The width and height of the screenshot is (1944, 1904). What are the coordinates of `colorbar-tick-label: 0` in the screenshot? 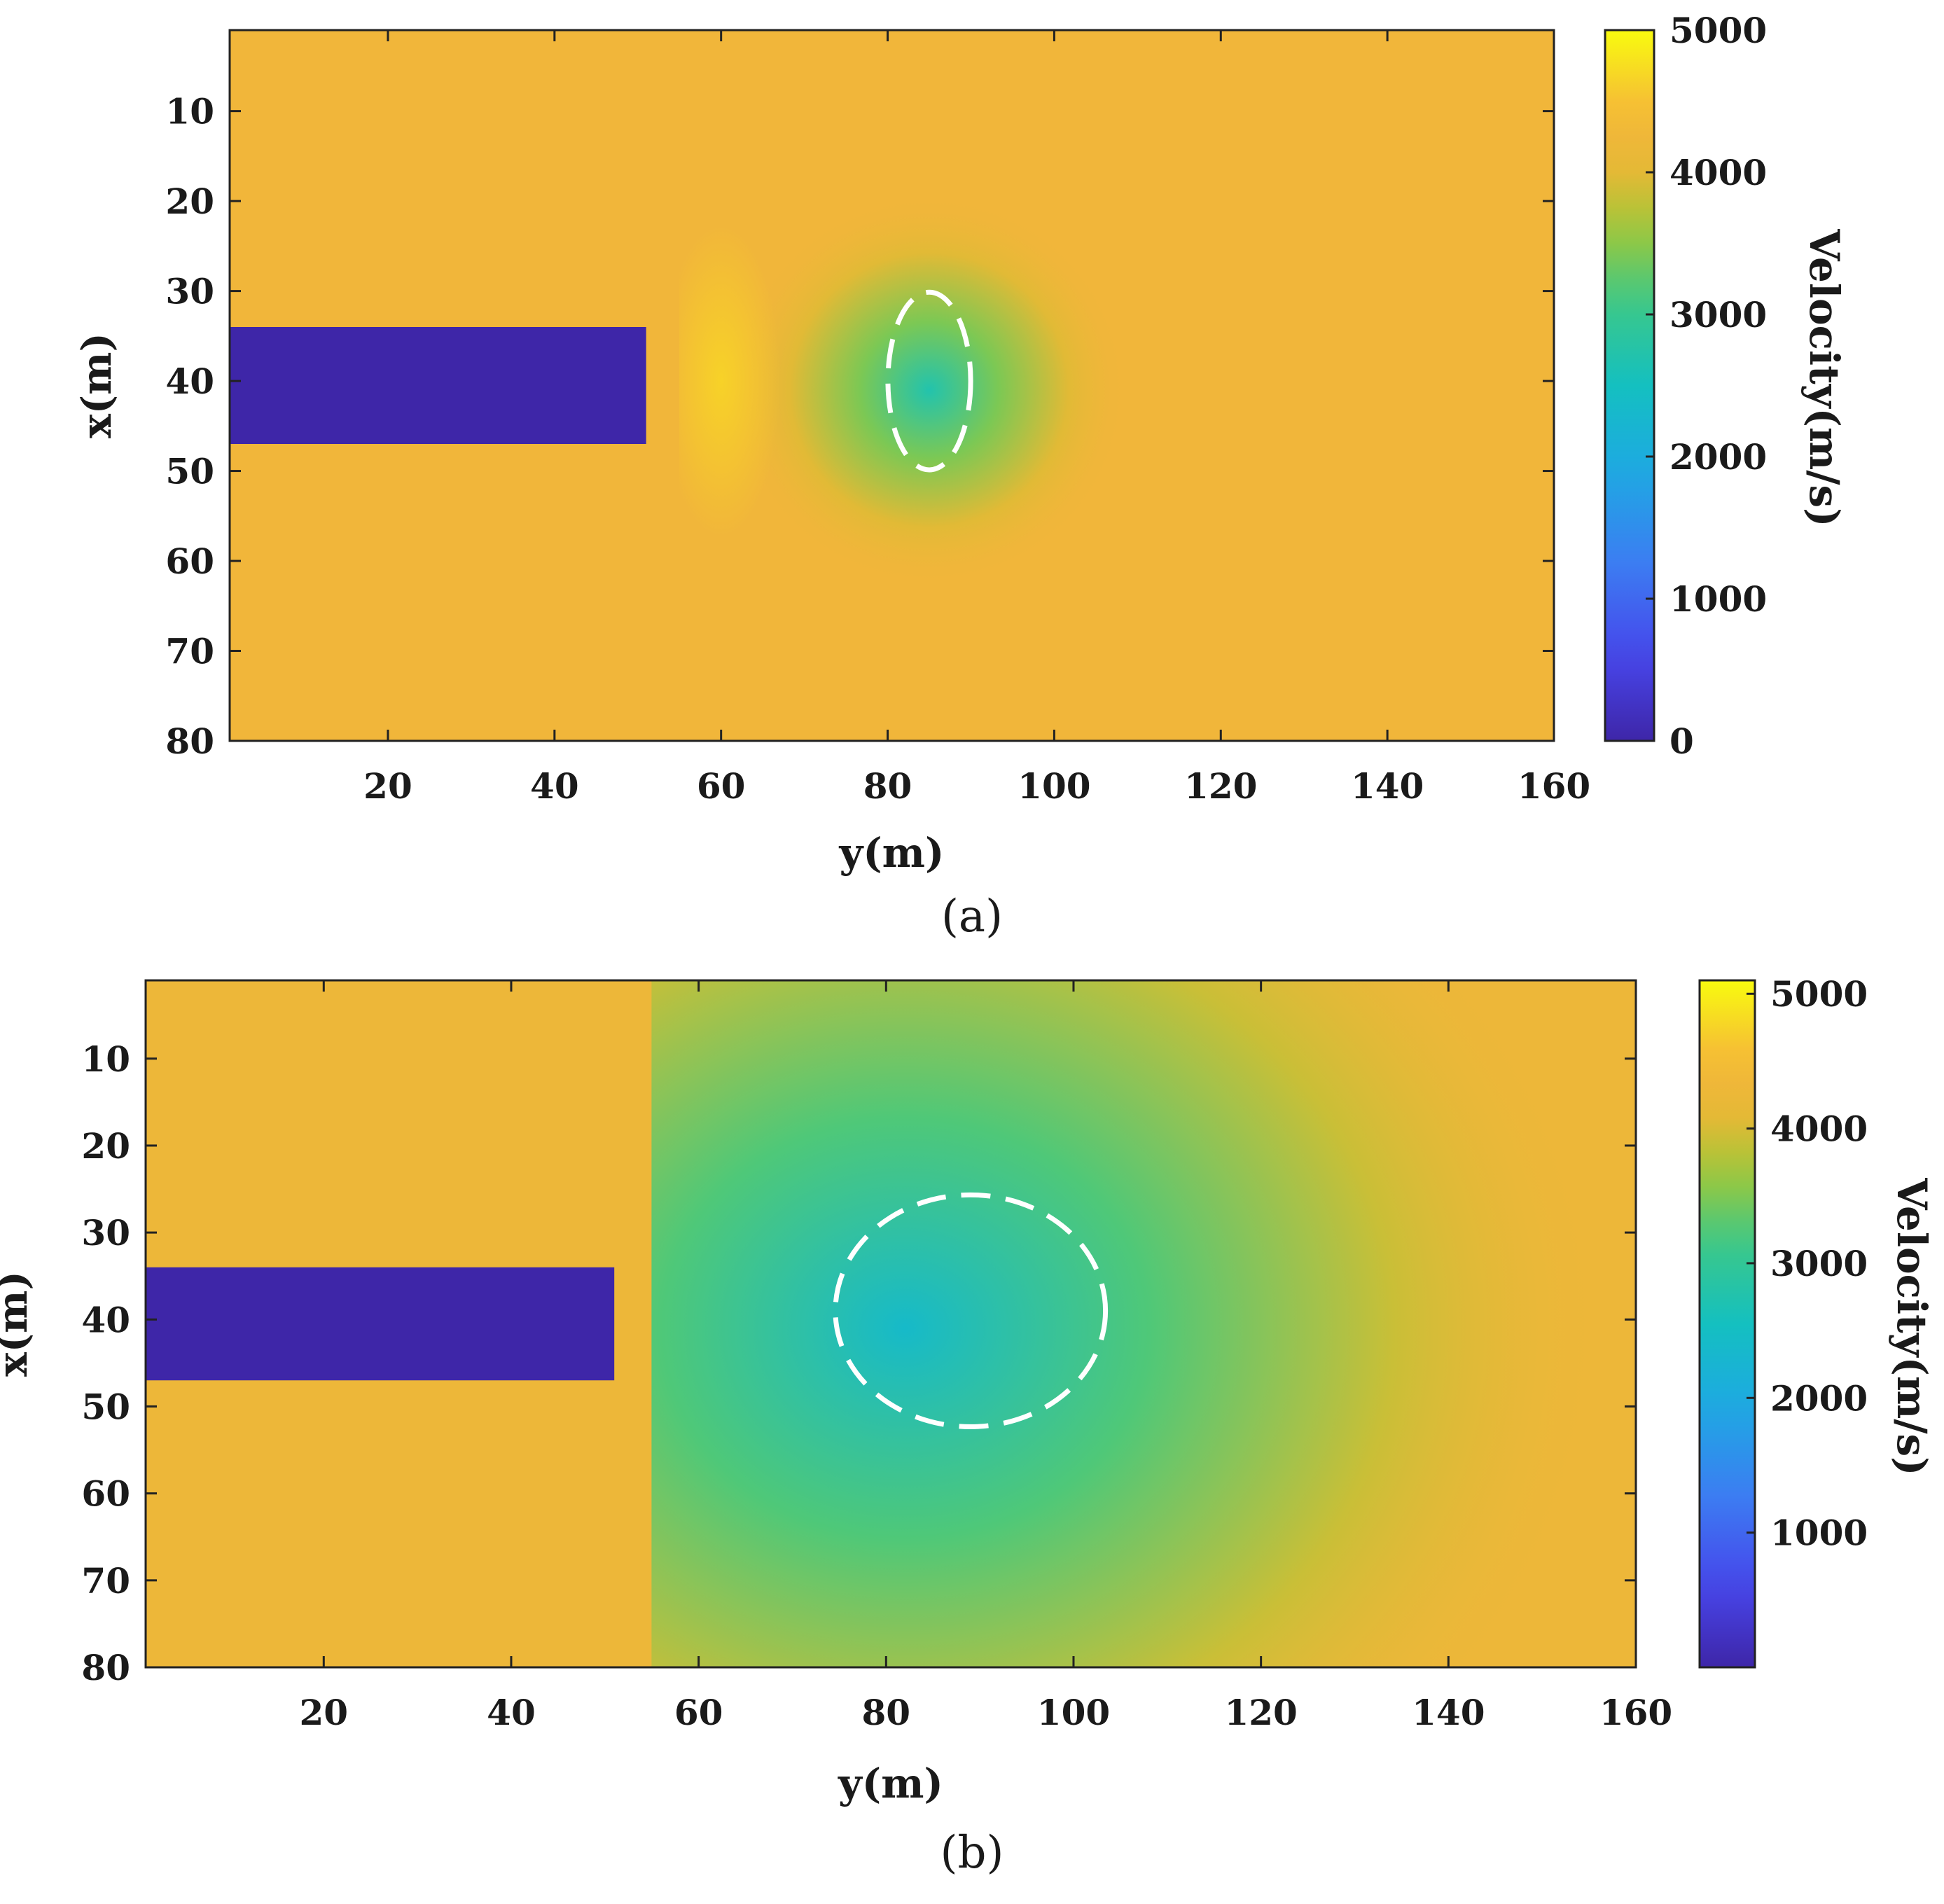 It's located at (1681, 741).